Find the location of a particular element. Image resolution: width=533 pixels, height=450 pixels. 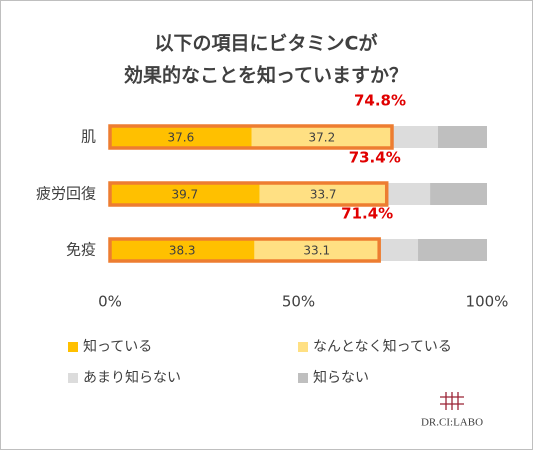

legend-label: あまり知らない is located at coordinates (132, 377).